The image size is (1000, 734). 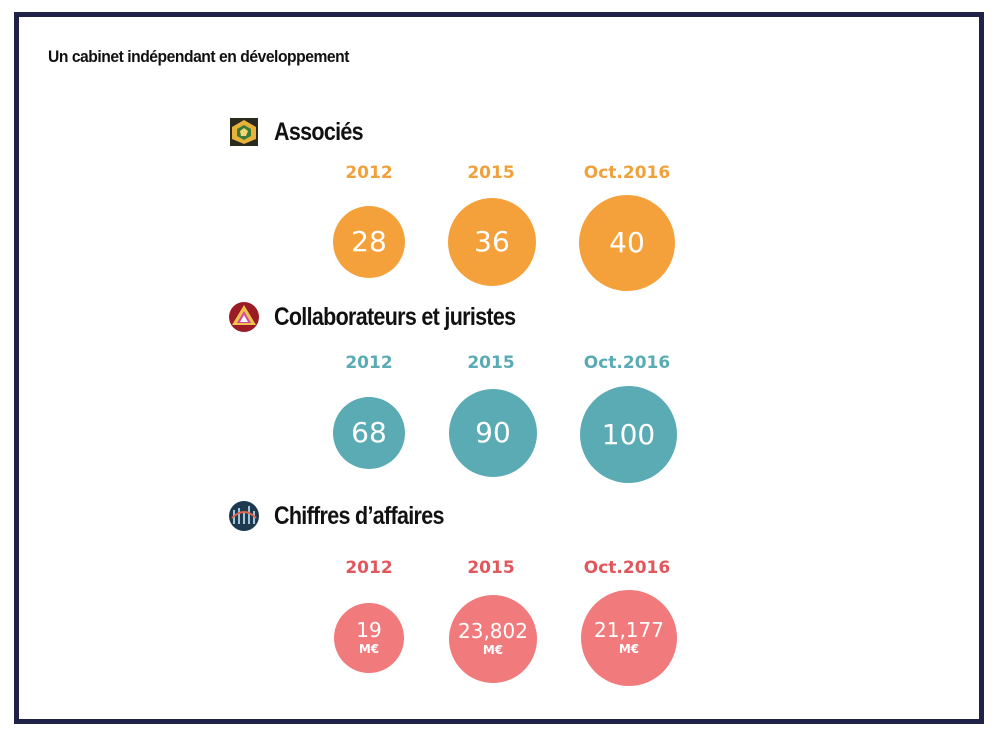 What do you see at coordinates (359, 515) in the screenshot?
I see `section-title-chiffres: Chiffres d’affaires` at bounding box center [359, 515].